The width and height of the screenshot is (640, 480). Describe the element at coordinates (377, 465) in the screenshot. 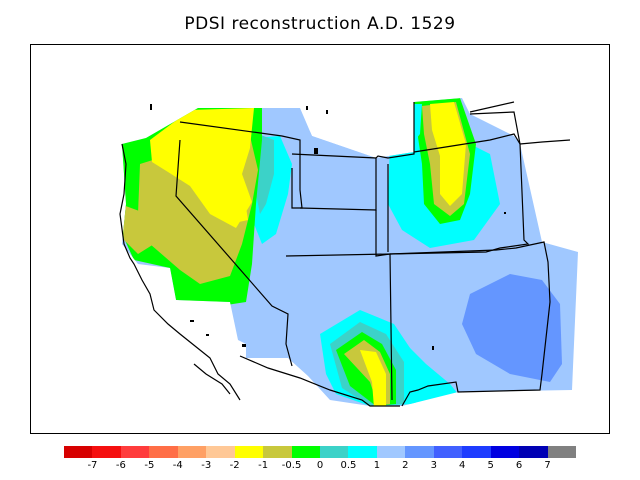

I see `legend-label: 1` at that location.